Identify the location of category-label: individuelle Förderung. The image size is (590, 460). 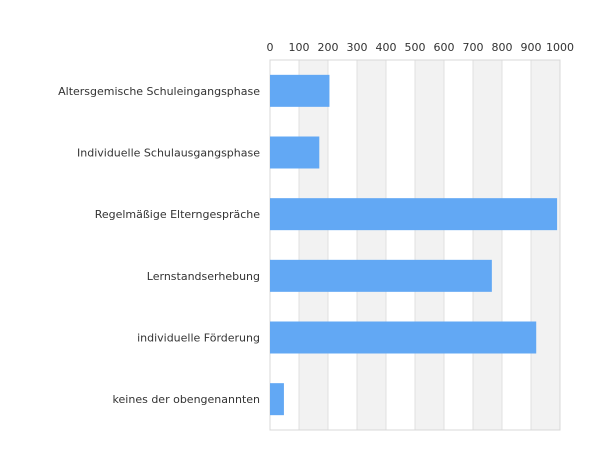
(198, 338).